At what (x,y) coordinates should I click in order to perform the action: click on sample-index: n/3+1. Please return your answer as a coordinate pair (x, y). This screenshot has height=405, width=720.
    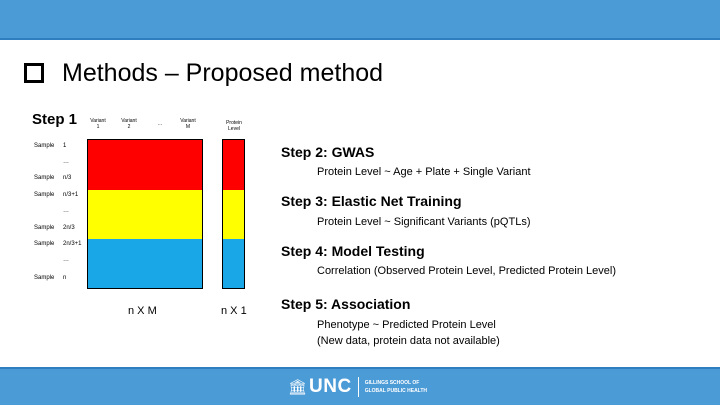
    Looking at the image, I should click on (71, 195).